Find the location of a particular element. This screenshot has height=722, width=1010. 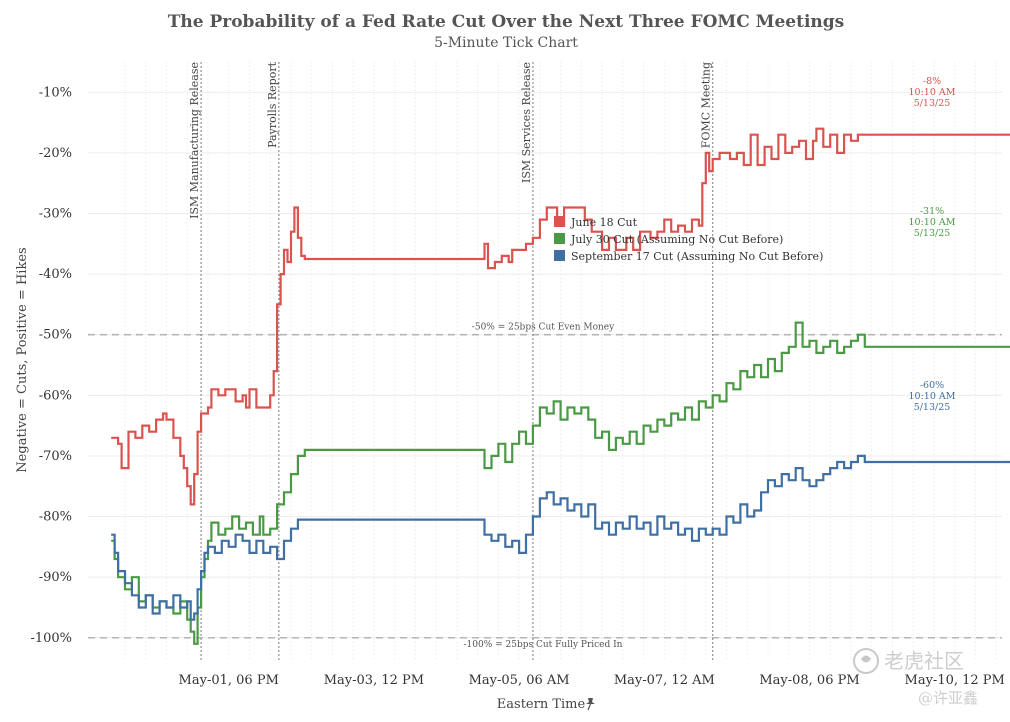

y-tick-label: -80% is located at coordinates (55, 517).